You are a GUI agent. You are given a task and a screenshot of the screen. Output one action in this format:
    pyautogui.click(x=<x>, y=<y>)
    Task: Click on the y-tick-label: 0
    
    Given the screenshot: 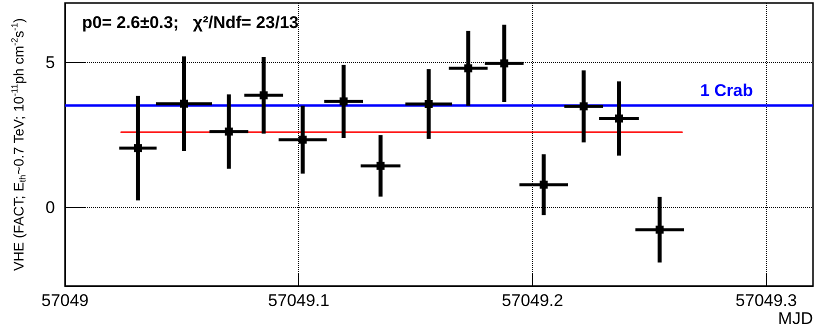 What is the action you would take?
    pyautogui.click(x=50, y=208)
    